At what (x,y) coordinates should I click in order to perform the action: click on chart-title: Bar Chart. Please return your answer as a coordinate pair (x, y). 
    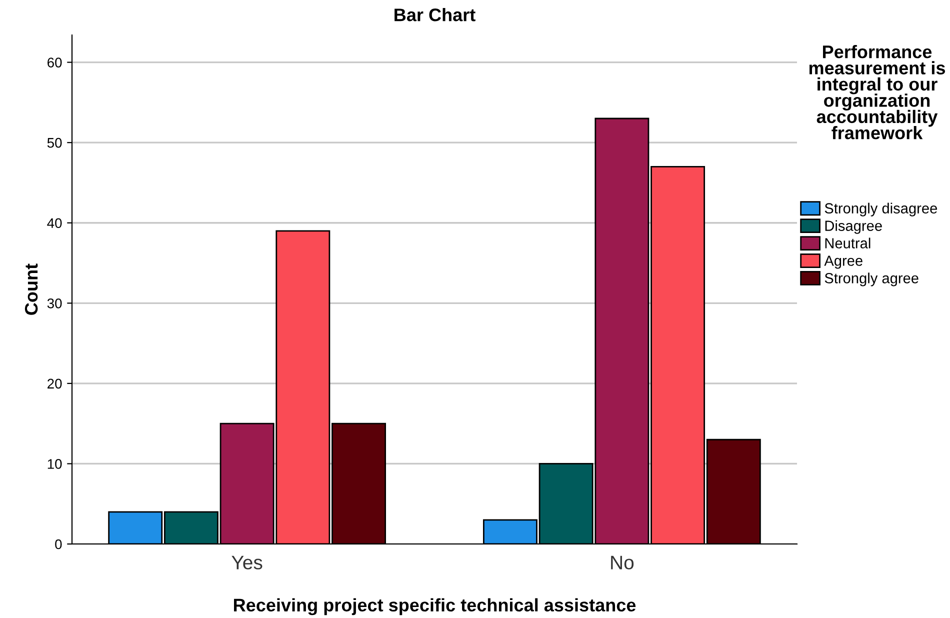
    Looking at the image, I should click on (435, 15).